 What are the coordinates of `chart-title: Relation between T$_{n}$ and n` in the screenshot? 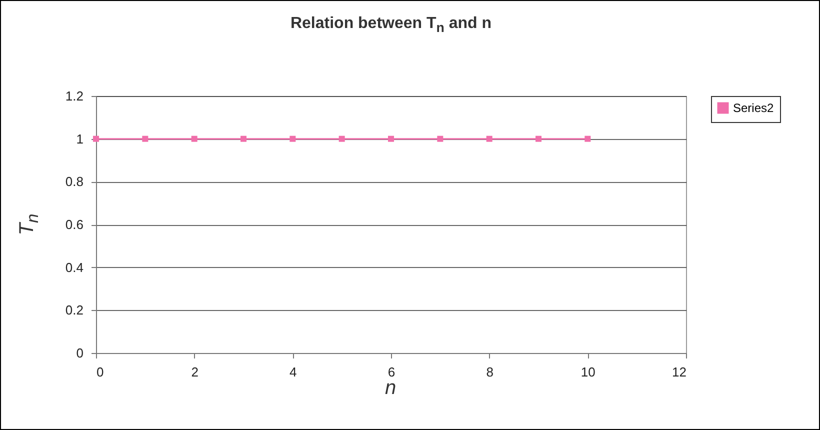 It's located at (391, 25).